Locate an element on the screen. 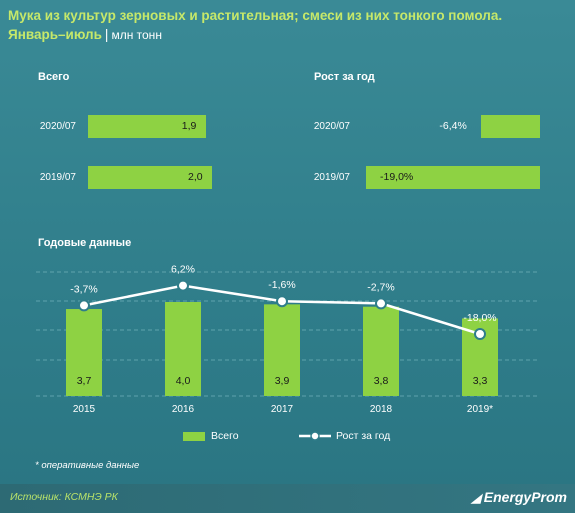 Image resolution: width=575 pixels, height=513 pixels. growth-bar-label-2020: -6,4% is located at coordinates (453, 126).